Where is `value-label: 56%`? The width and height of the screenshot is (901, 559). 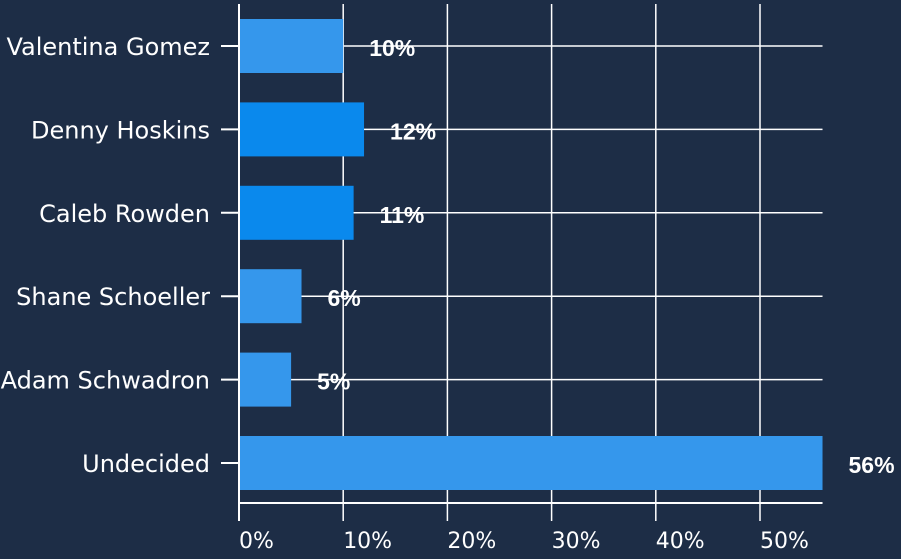 value-label: 56% is located at coordinates (872, 465).